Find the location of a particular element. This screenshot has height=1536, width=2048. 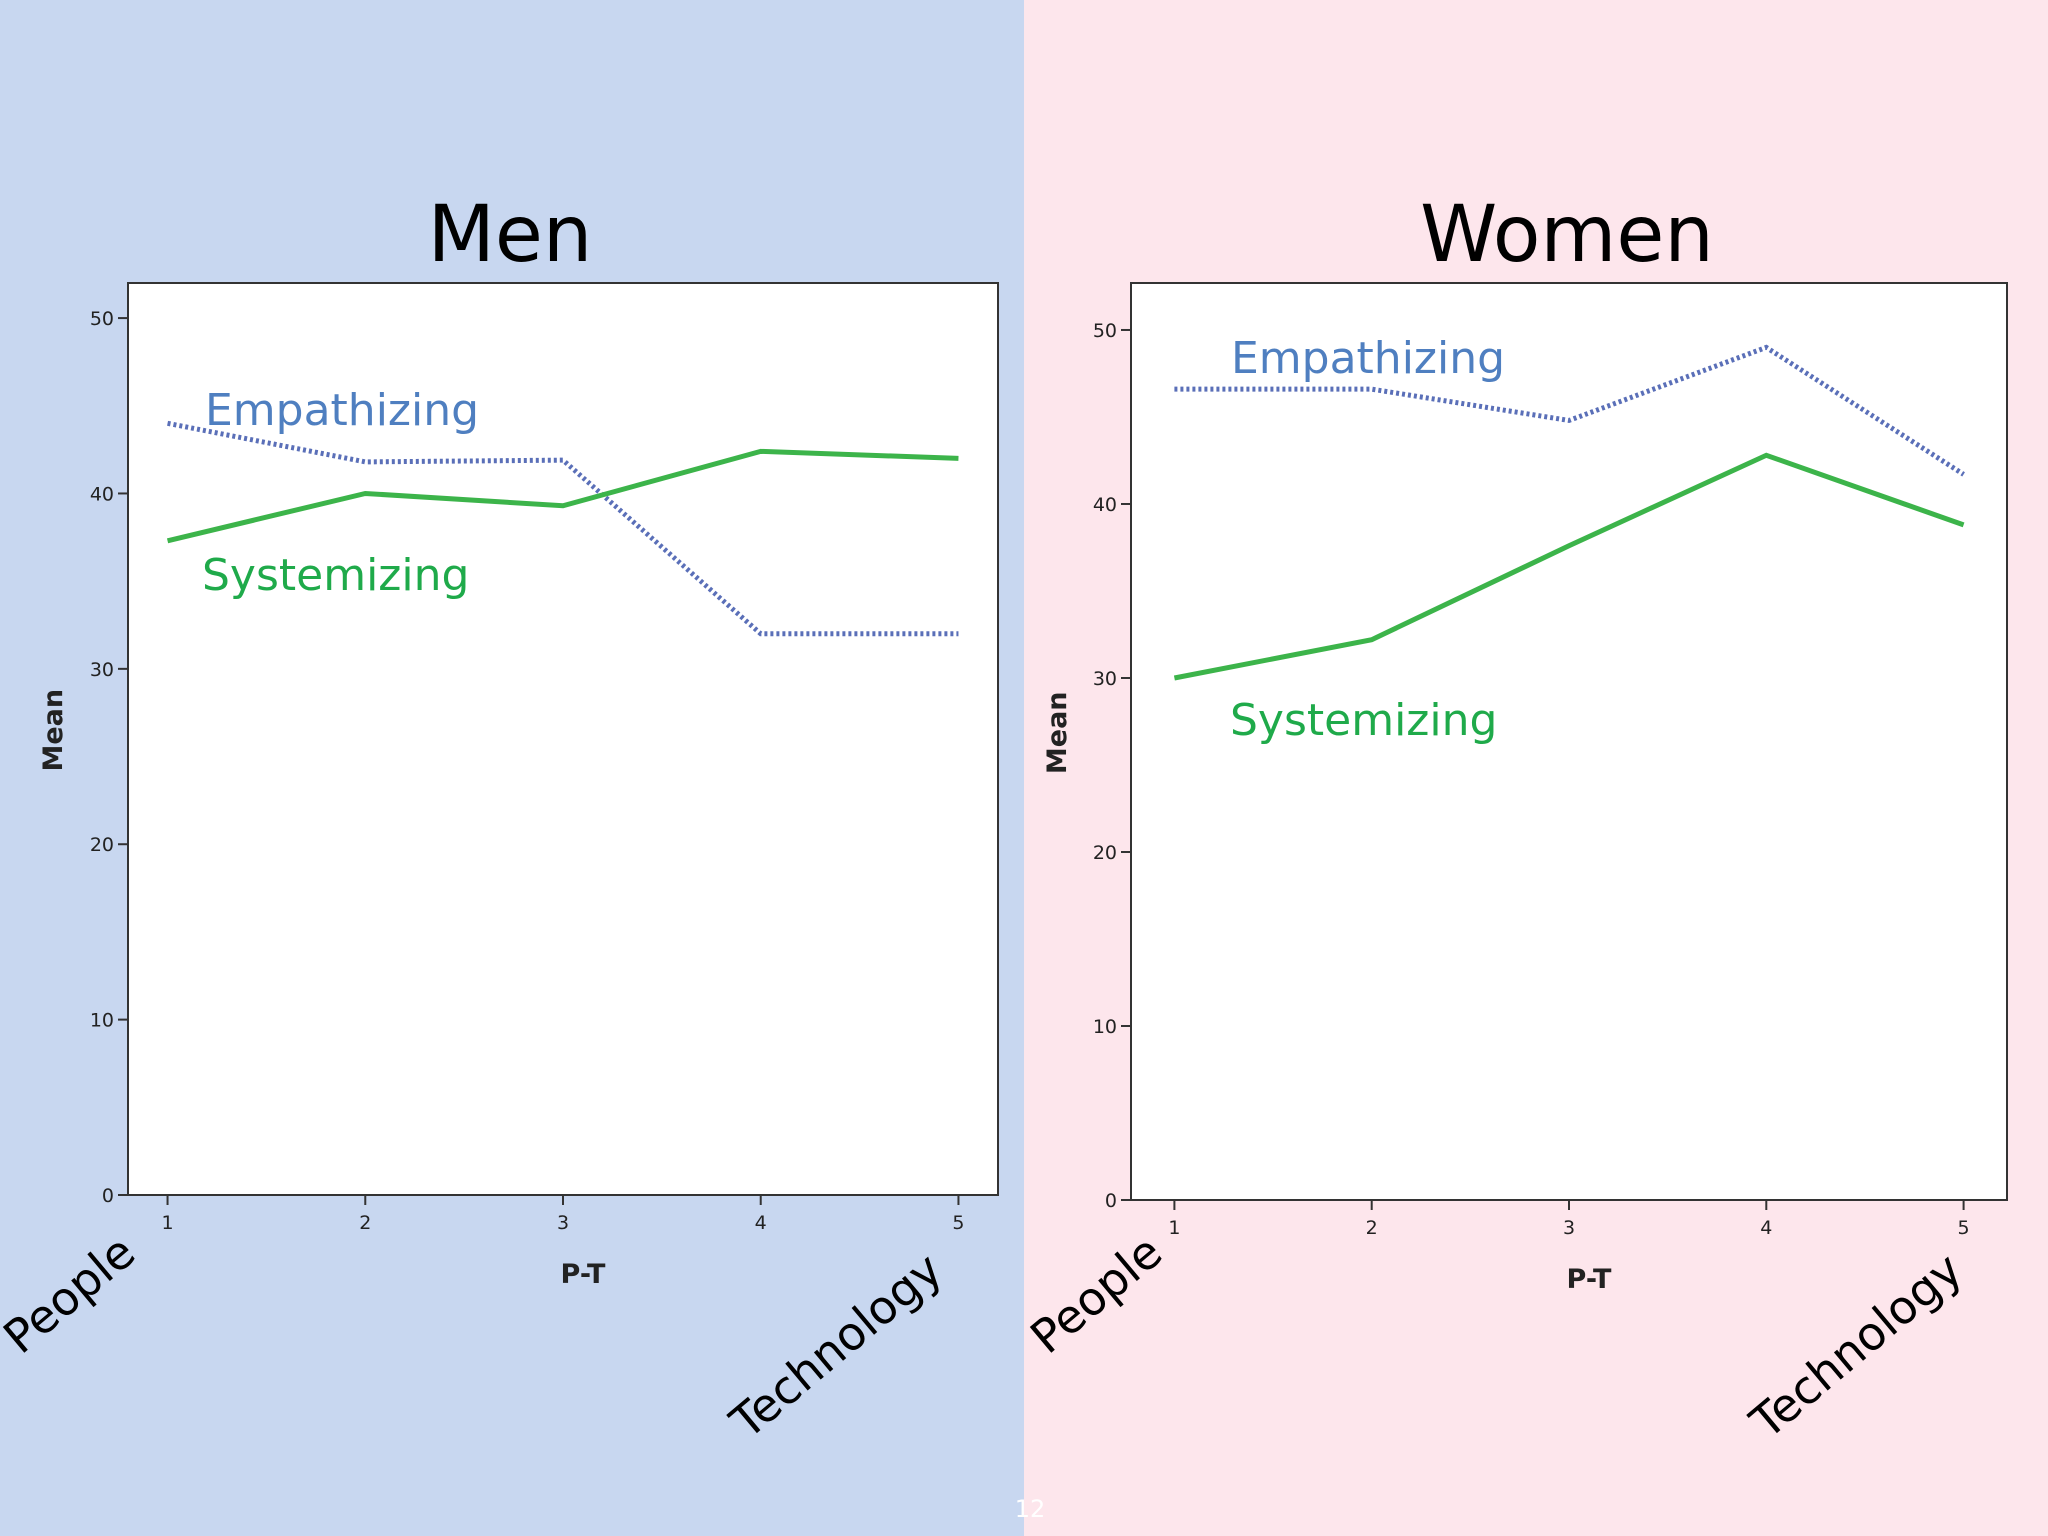

women-empathizing-line is located at coordinates (1569, 410).